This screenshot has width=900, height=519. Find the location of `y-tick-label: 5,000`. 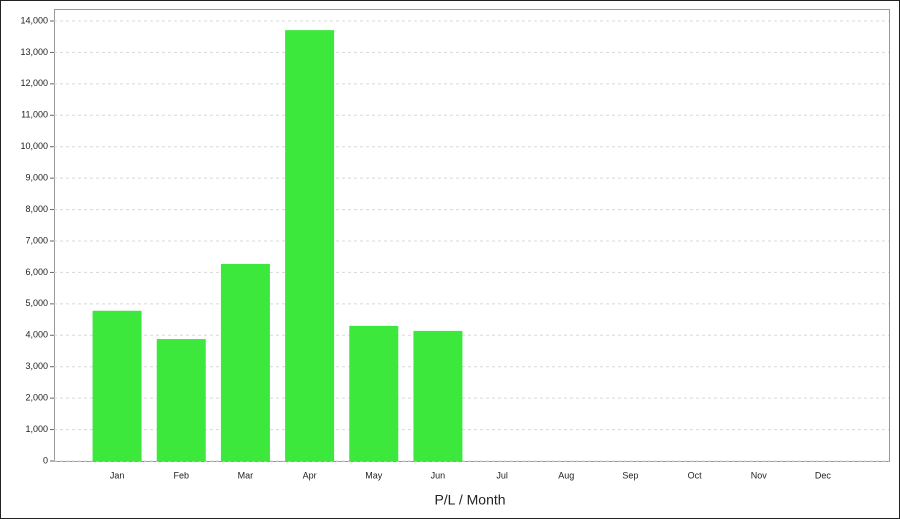

y-tick-label: 5,000 is located at coordinates (36, 303).